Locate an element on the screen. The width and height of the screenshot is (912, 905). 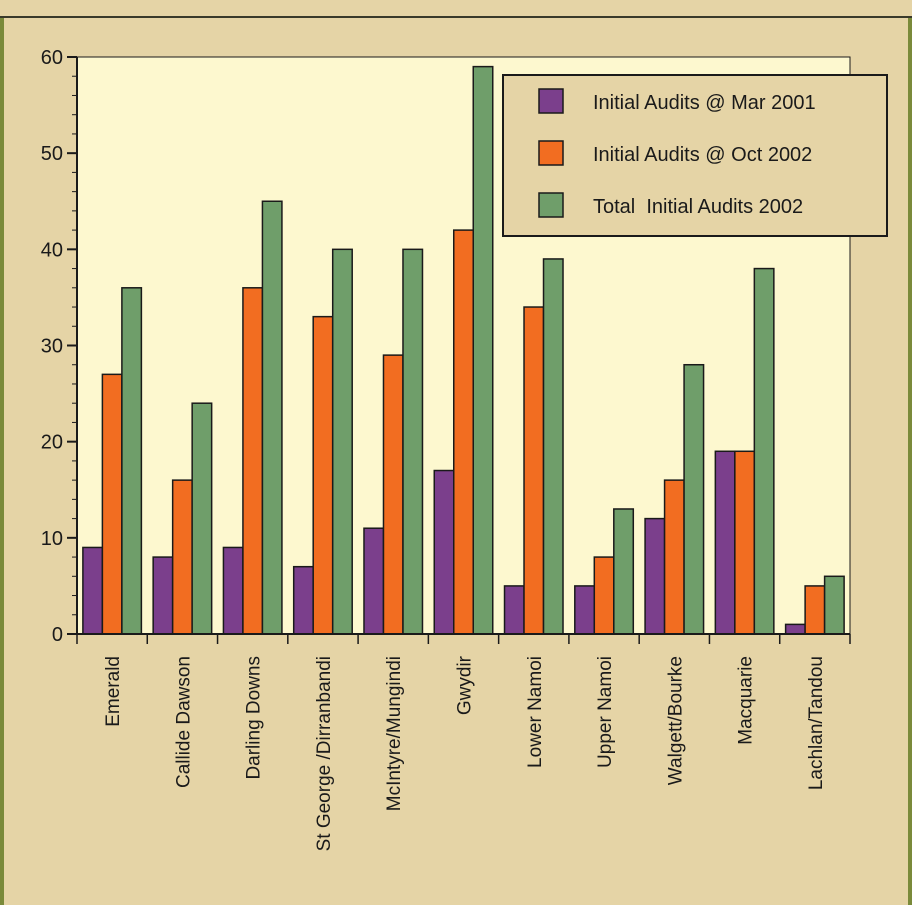
x-tick-label-1: Emerald is located at coordinates (113, 691).